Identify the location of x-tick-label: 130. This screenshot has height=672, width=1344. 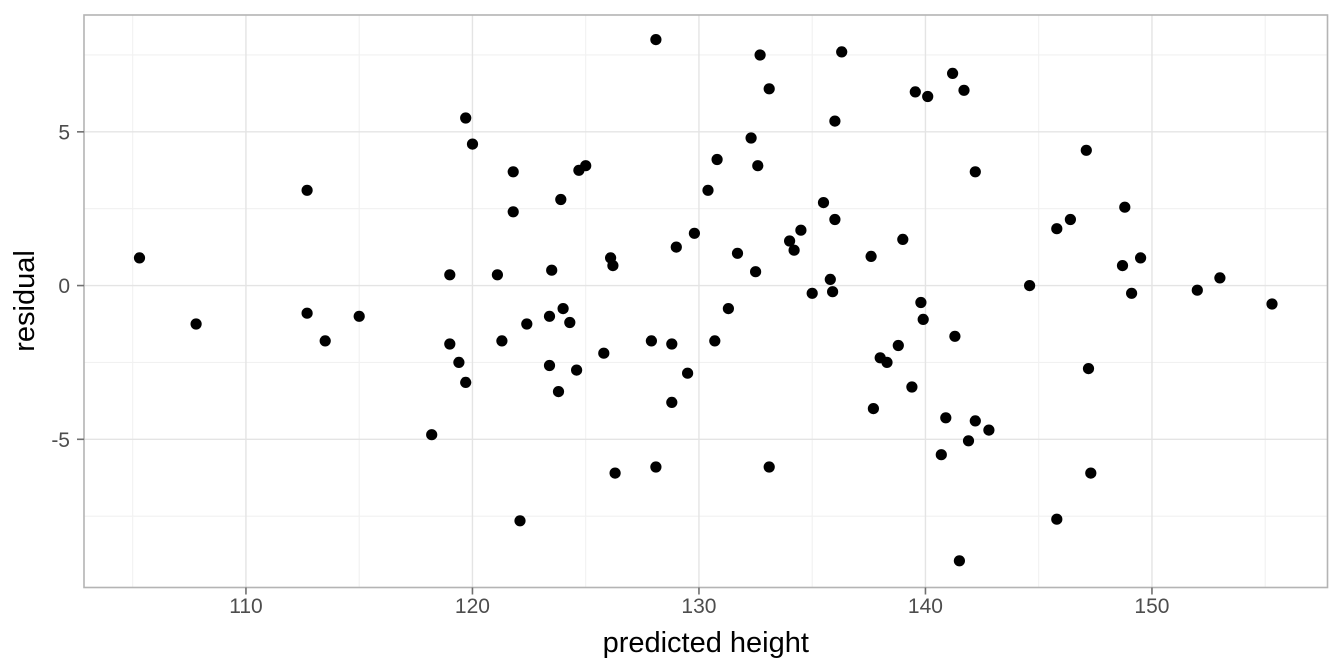
(698, 606).